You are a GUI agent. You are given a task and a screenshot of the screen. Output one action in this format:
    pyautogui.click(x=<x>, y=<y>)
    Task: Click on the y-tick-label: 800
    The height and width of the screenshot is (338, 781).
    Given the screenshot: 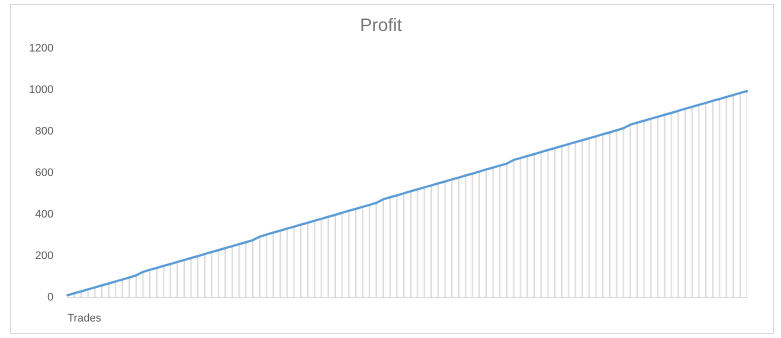 What is the action you would take?
    pyautogui.click(x=44, y=132)
    